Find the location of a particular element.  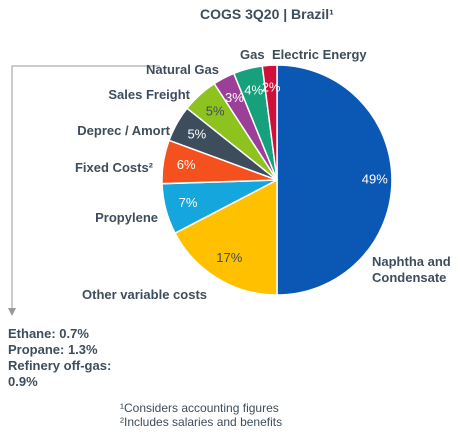

note: Refinery off-gas: 0.9% is located at coordinates (60, 373).